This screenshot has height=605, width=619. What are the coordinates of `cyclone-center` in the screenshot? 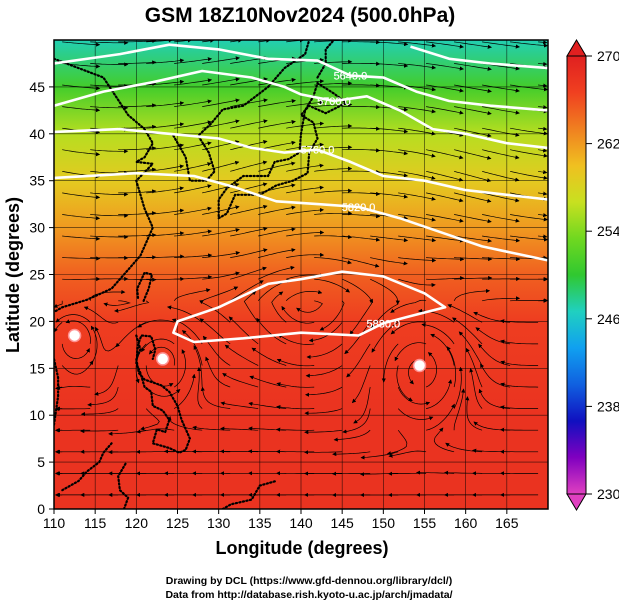 It's located at (162, 359).